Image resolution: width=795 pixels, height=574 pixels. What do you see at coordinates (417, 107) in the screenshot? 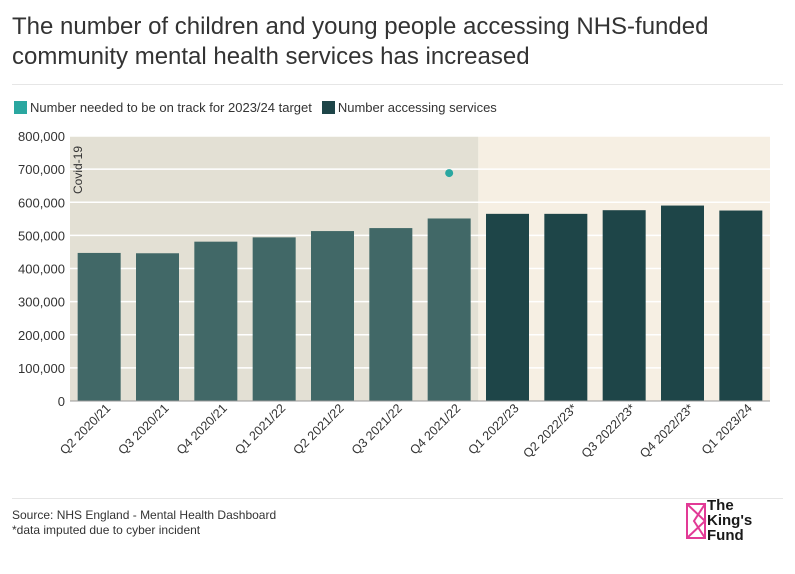
I see `legend-label-accessing: Number accessing services` at bounding box center [417, 107].